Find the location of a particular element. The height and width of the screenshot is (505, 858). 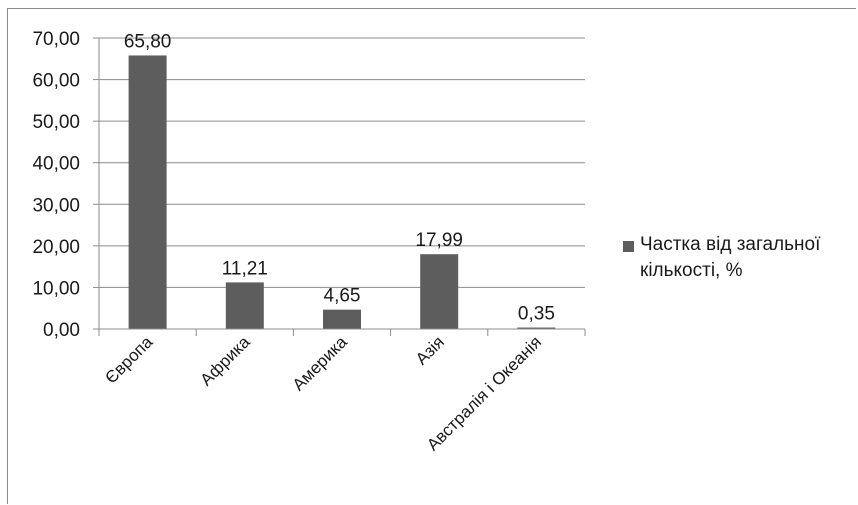

y-tick-label: 0,00 is located at coordinates (61, 330).